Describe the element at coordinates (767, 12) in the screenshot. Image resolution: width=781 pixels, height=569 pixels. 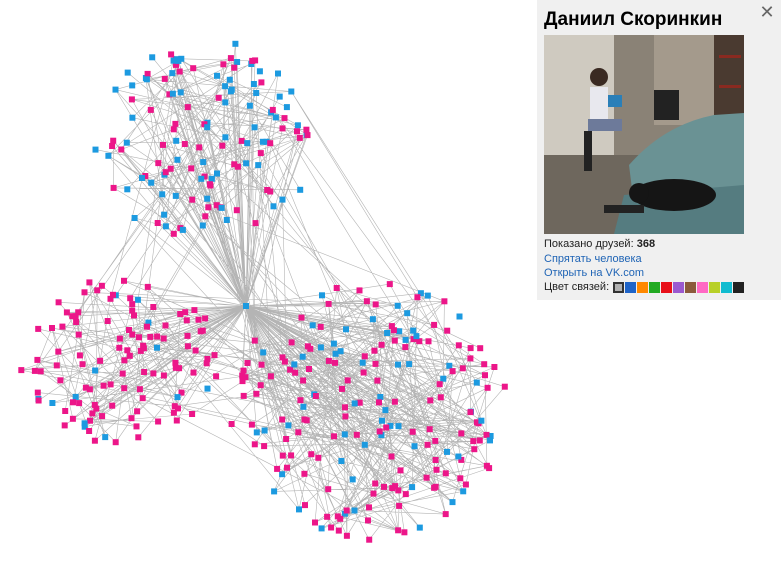
I see `close-icon: ✕` at that location.